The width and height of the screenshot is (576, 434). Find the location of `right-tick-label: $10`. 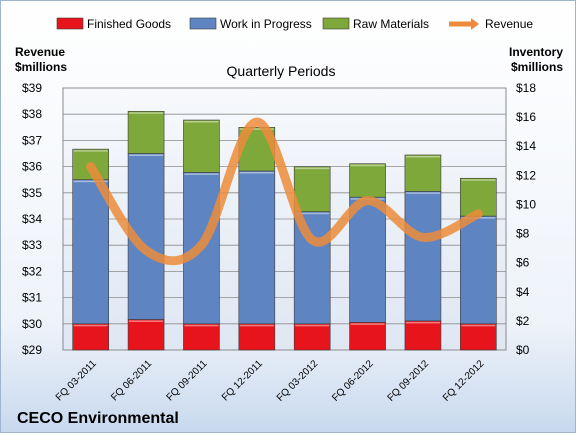

right-tick-label: $10 is located at coordinates (526, 204).